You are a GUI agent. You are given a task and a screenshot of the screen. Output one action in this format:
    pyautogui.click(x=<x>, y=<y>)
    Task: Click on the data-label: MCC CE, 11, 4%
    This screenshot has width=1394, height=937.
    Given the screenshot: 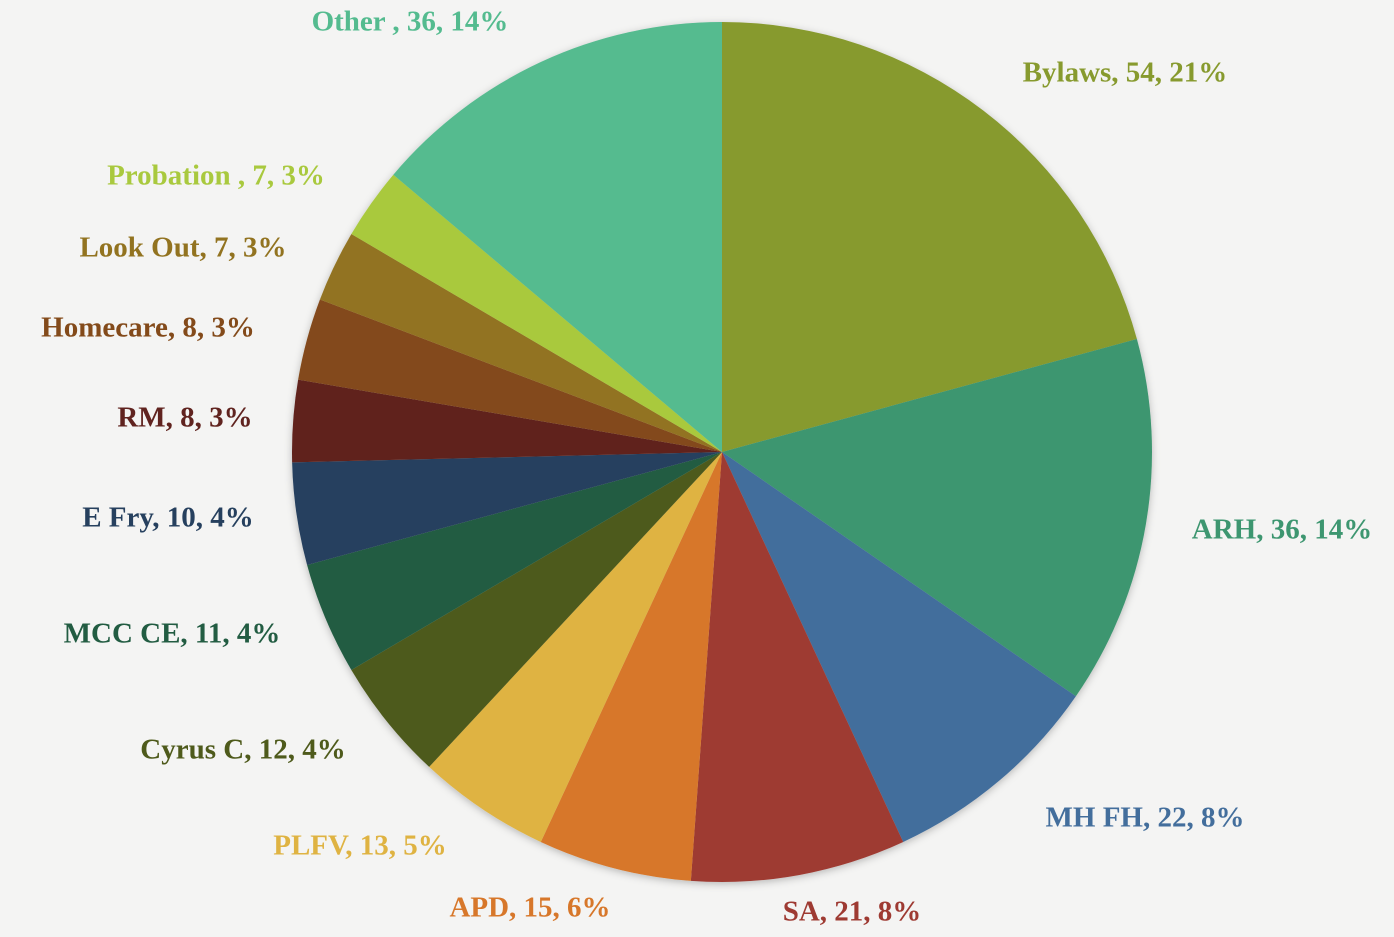 What is the action you would take?
    pyautogui.click(x=172, y=634)
    